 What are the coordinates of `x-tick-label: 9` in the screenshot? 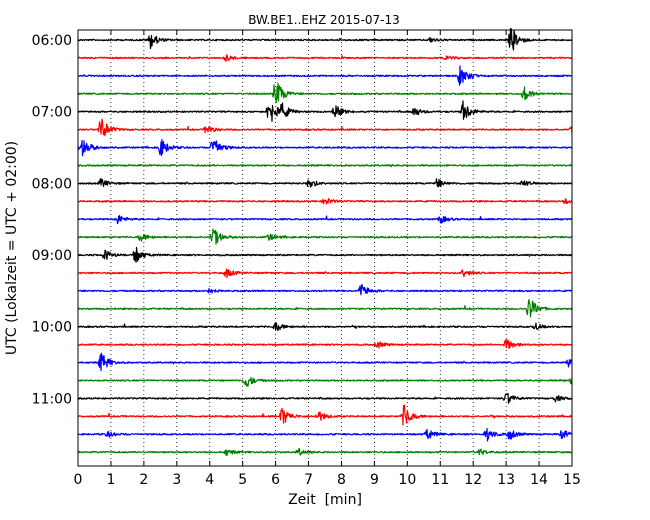 It's located at (374, 480).